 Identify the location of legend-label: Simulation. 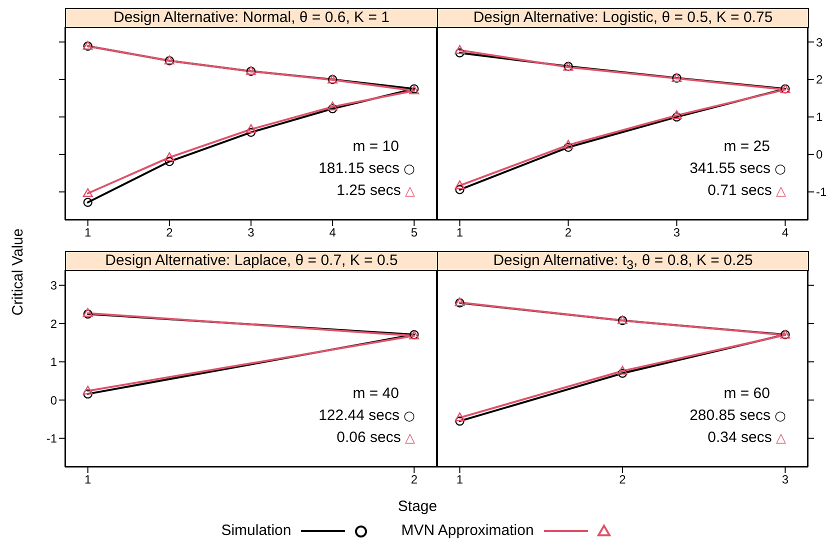
(256, 530).